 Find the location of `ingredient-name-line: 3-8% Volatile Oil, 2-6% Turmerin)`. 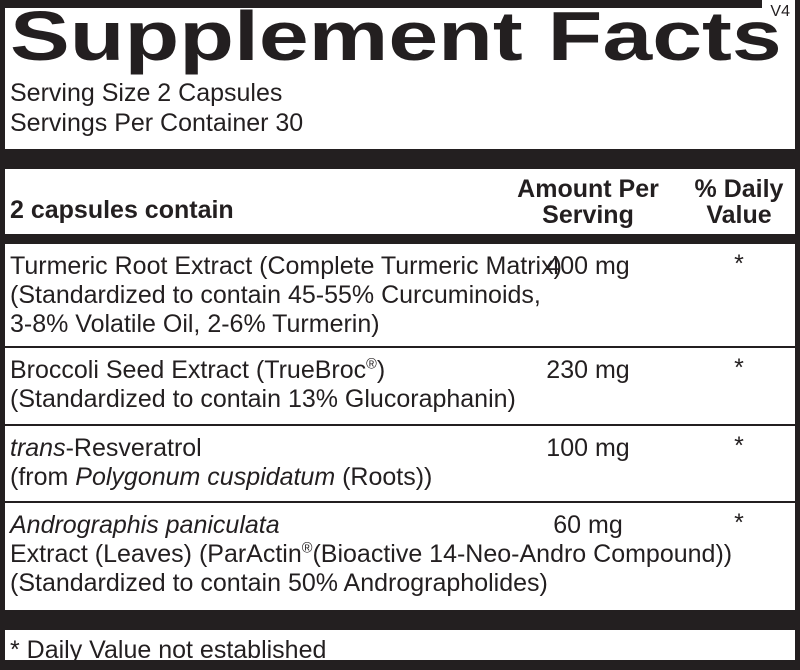

ingredient-name-line: 3-8% Volatile Oil, 2-6% Turmerin) is located at coordinates (195, 324).